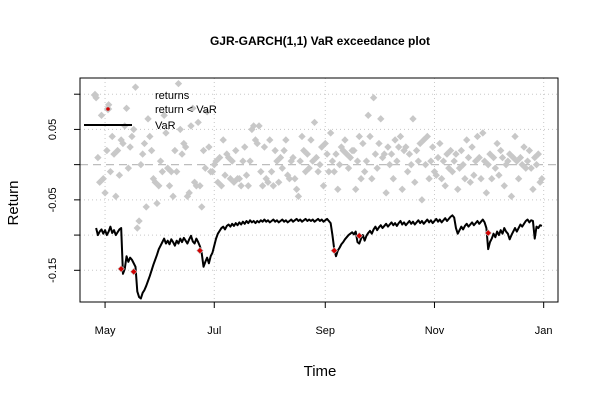 This screenshot has height=400, width=600. What do you see at coordinates (13, 202) in the screenshot?
I see `y-axis-label: Return` at bounding box center [13, 202].